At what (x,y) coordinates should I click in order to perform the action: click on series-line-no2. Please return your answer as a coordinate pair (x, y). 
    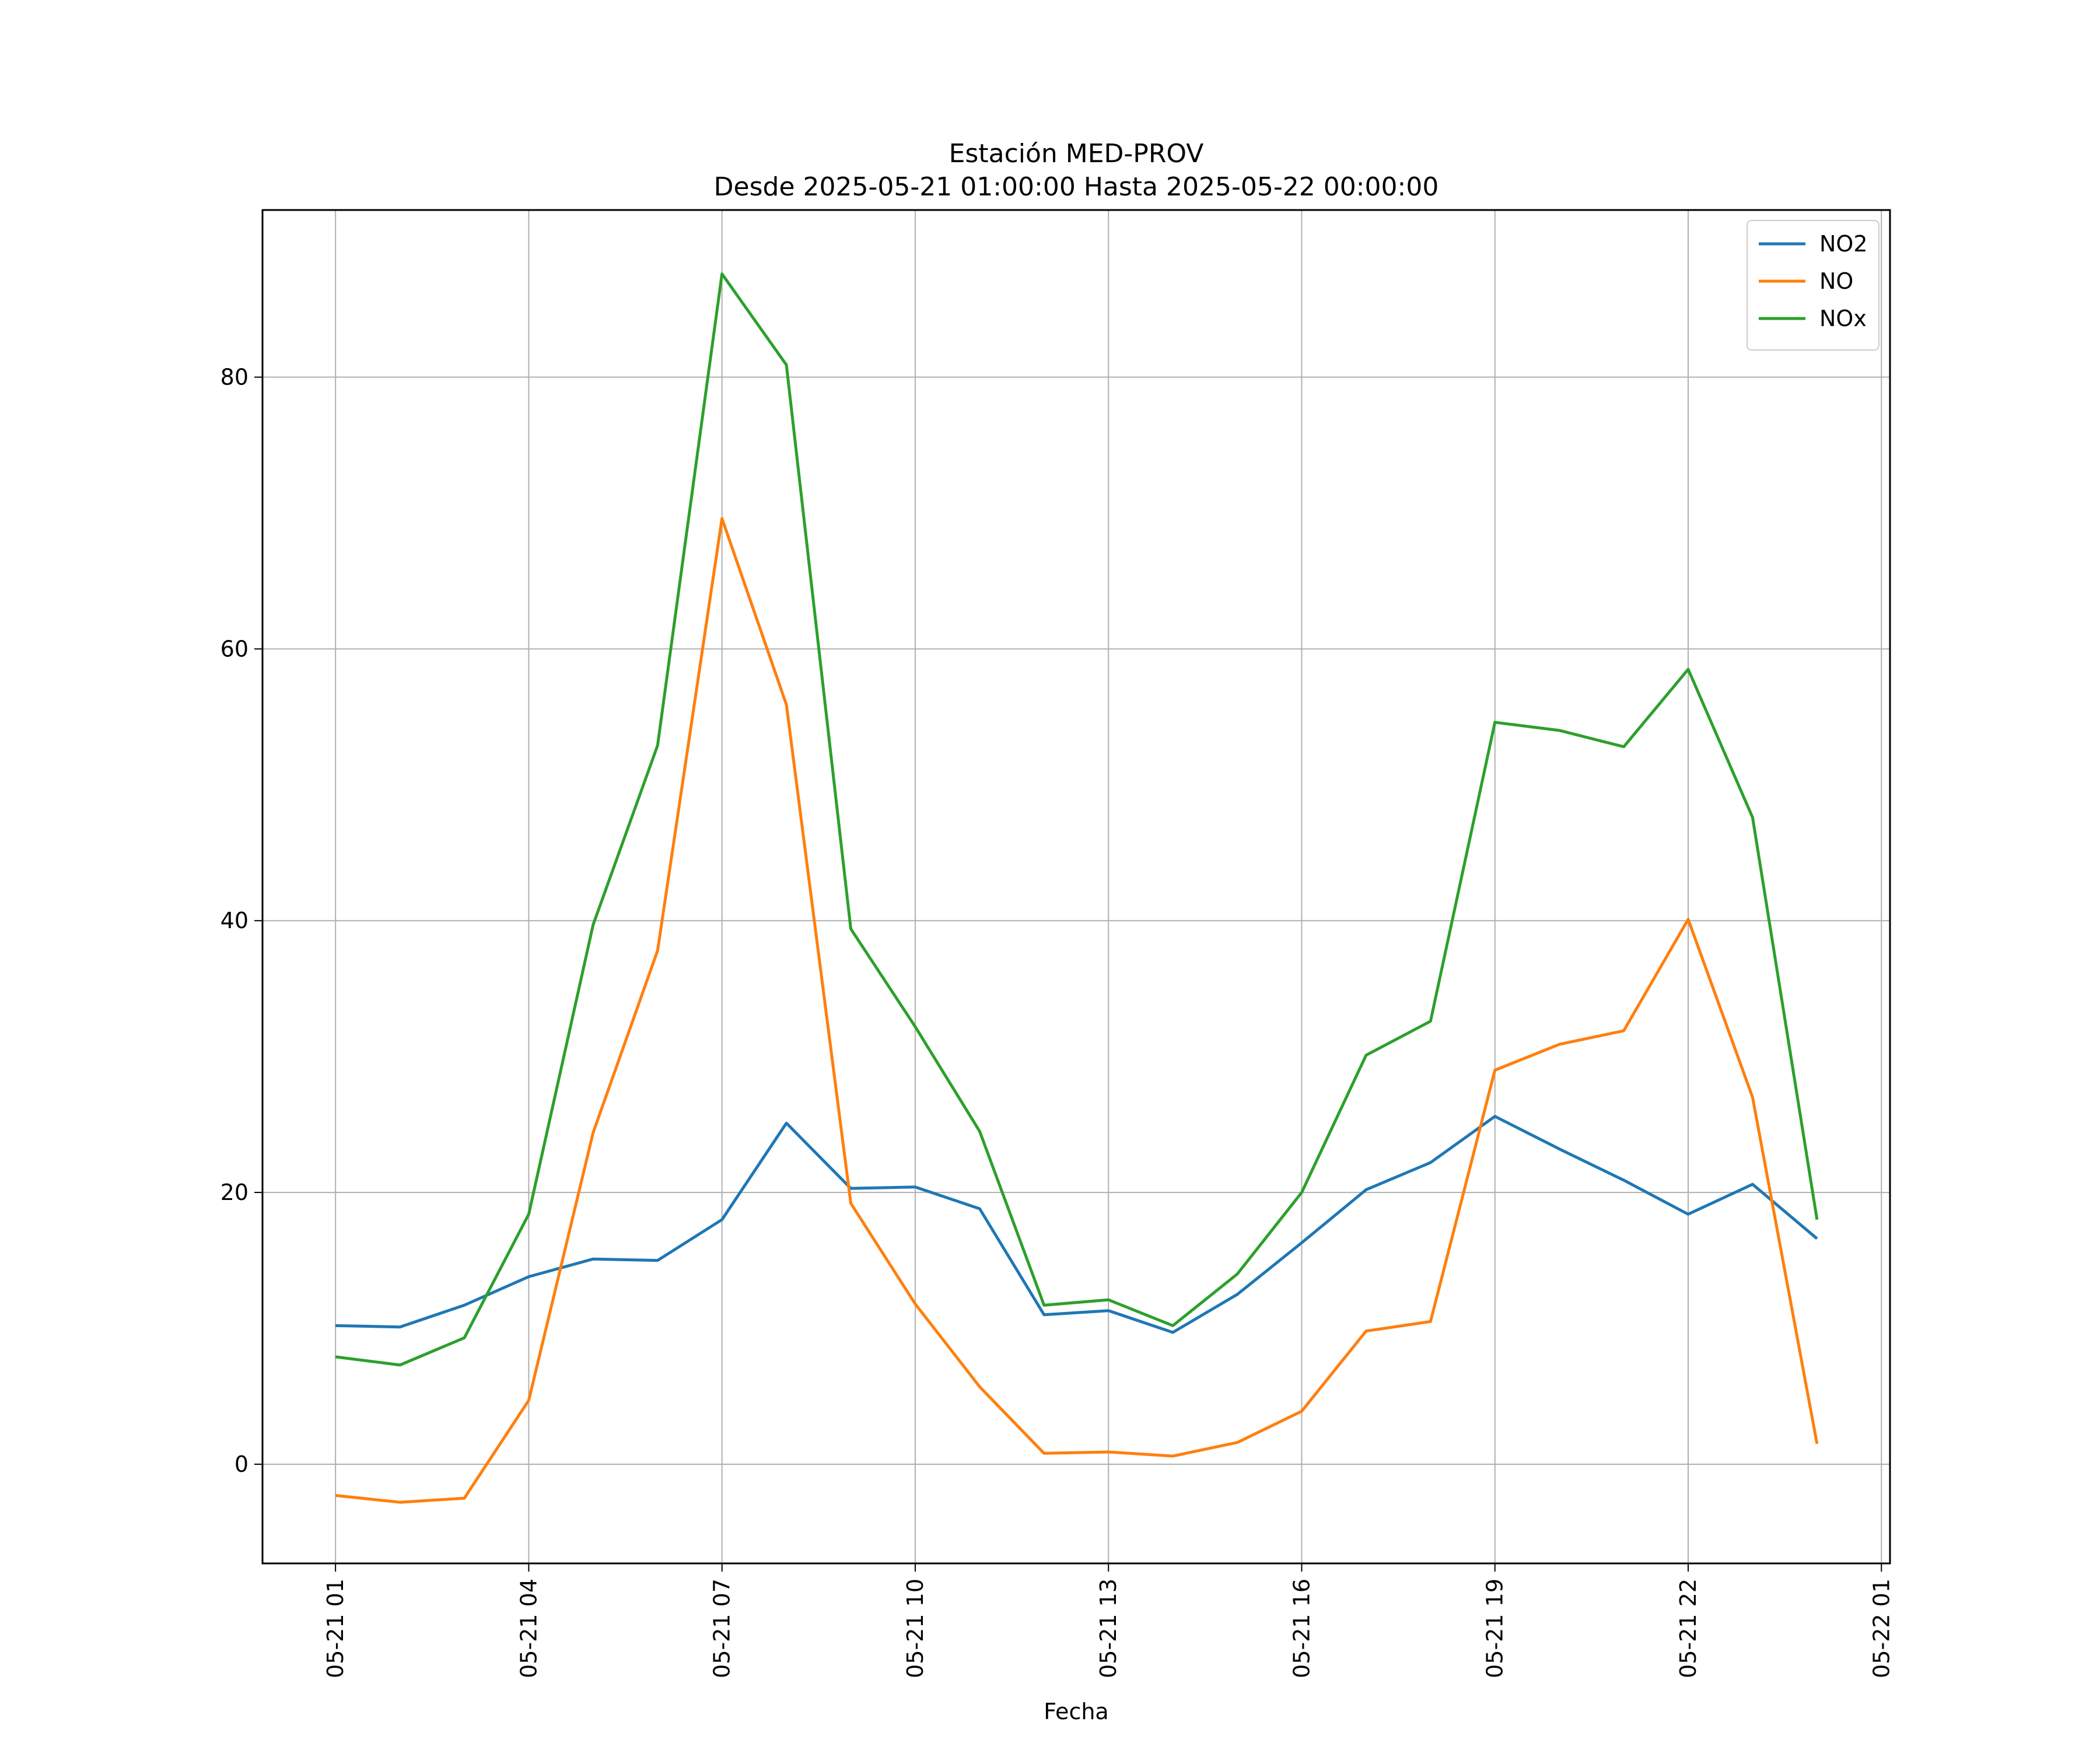
    Looking at the image, I should click on (1076, 1224).